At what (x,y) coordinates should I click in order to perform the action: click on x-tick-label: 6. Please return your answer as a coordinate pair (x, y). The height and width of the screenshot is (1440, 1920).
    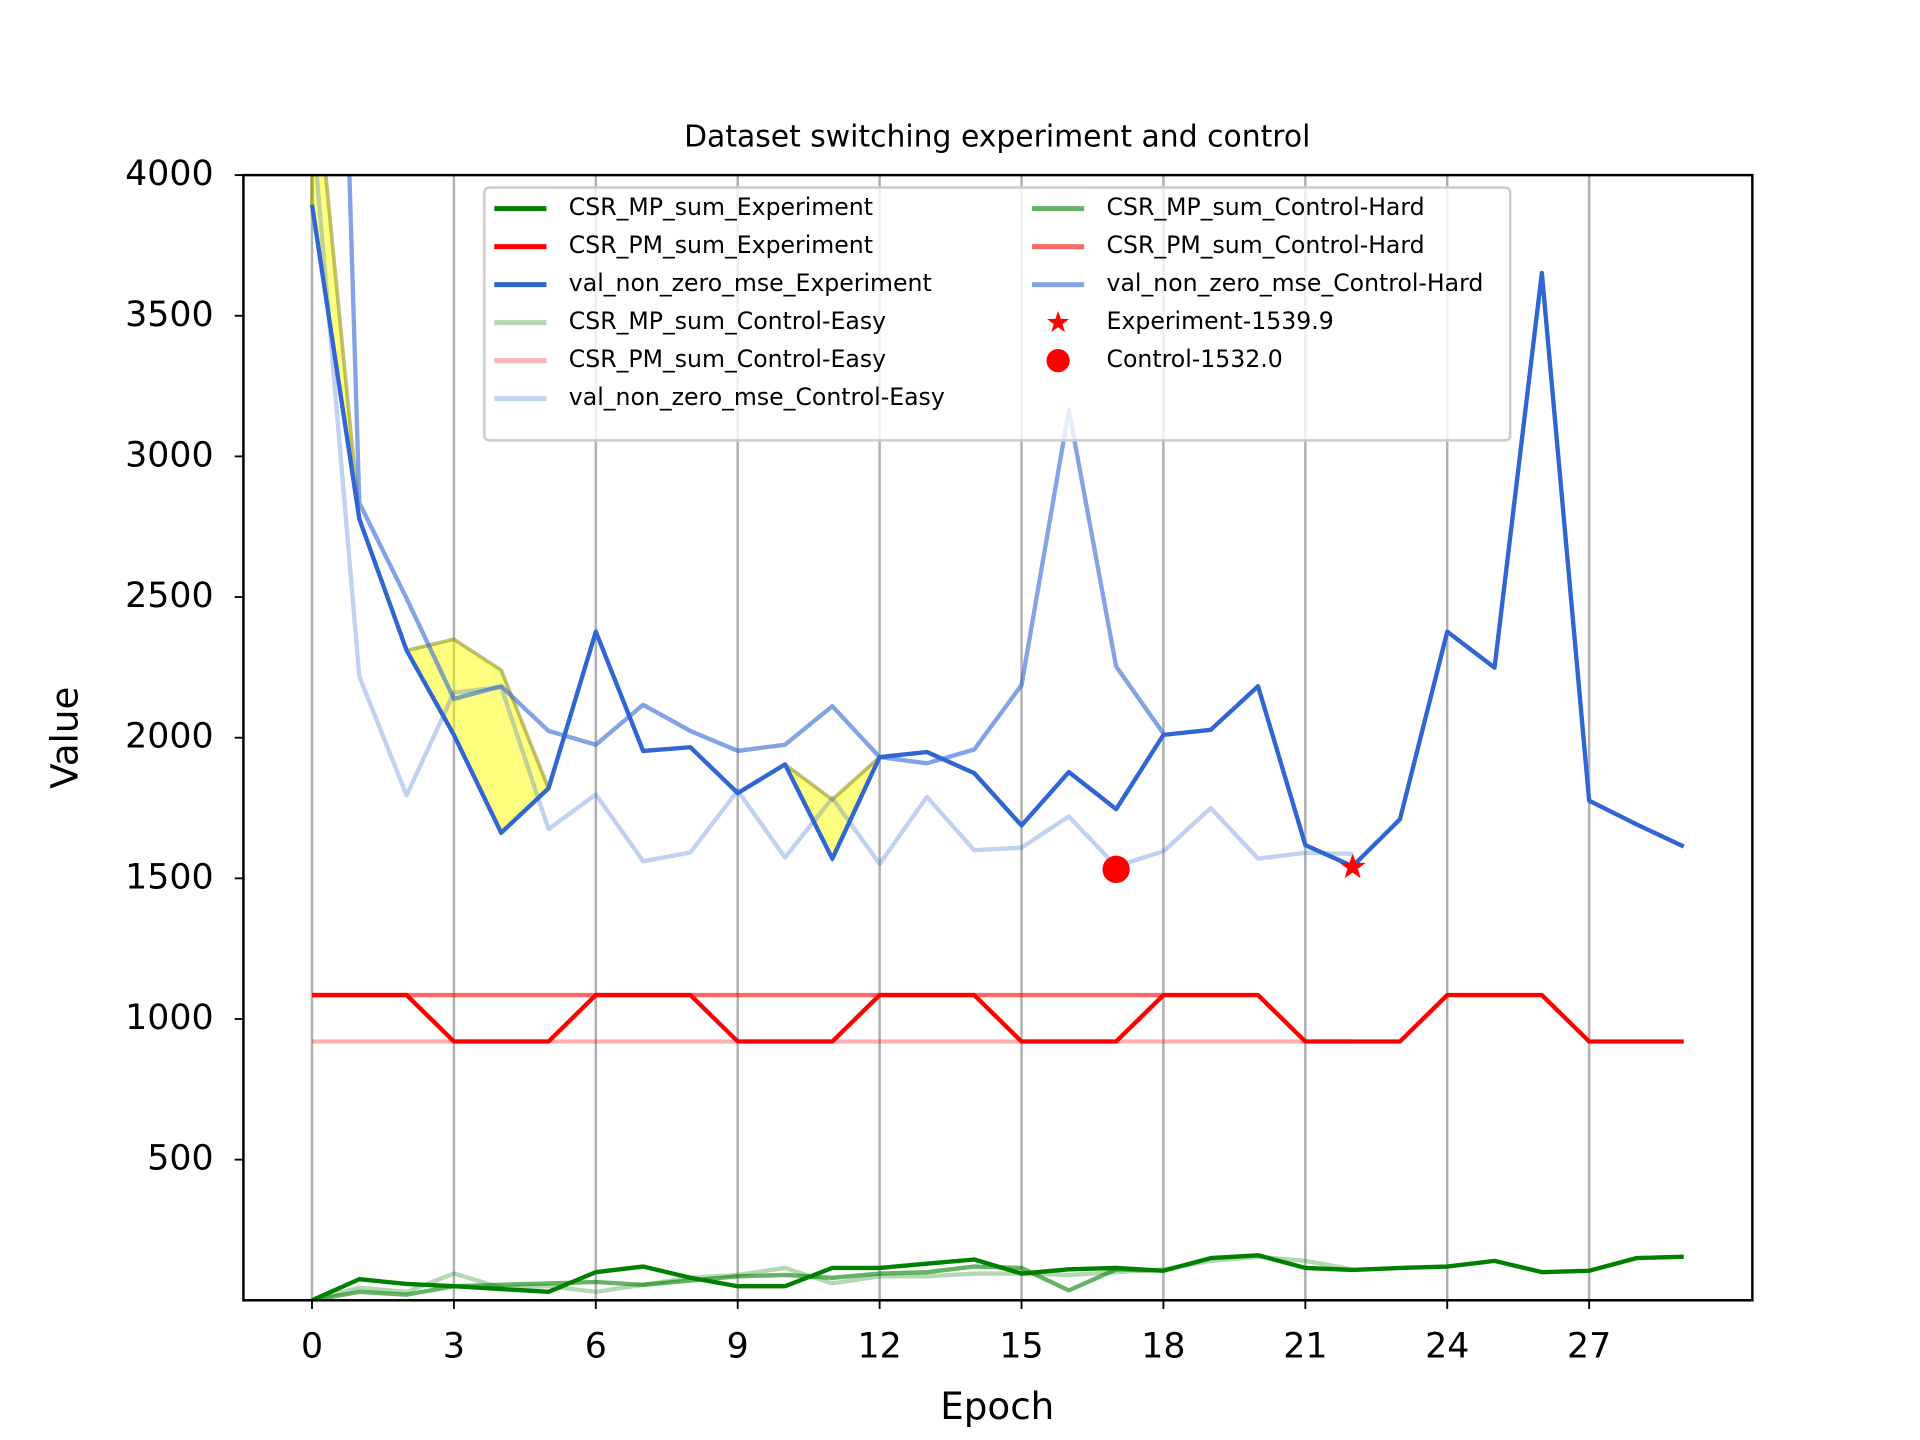
    Looking at the image, I should click on (596, 1346).